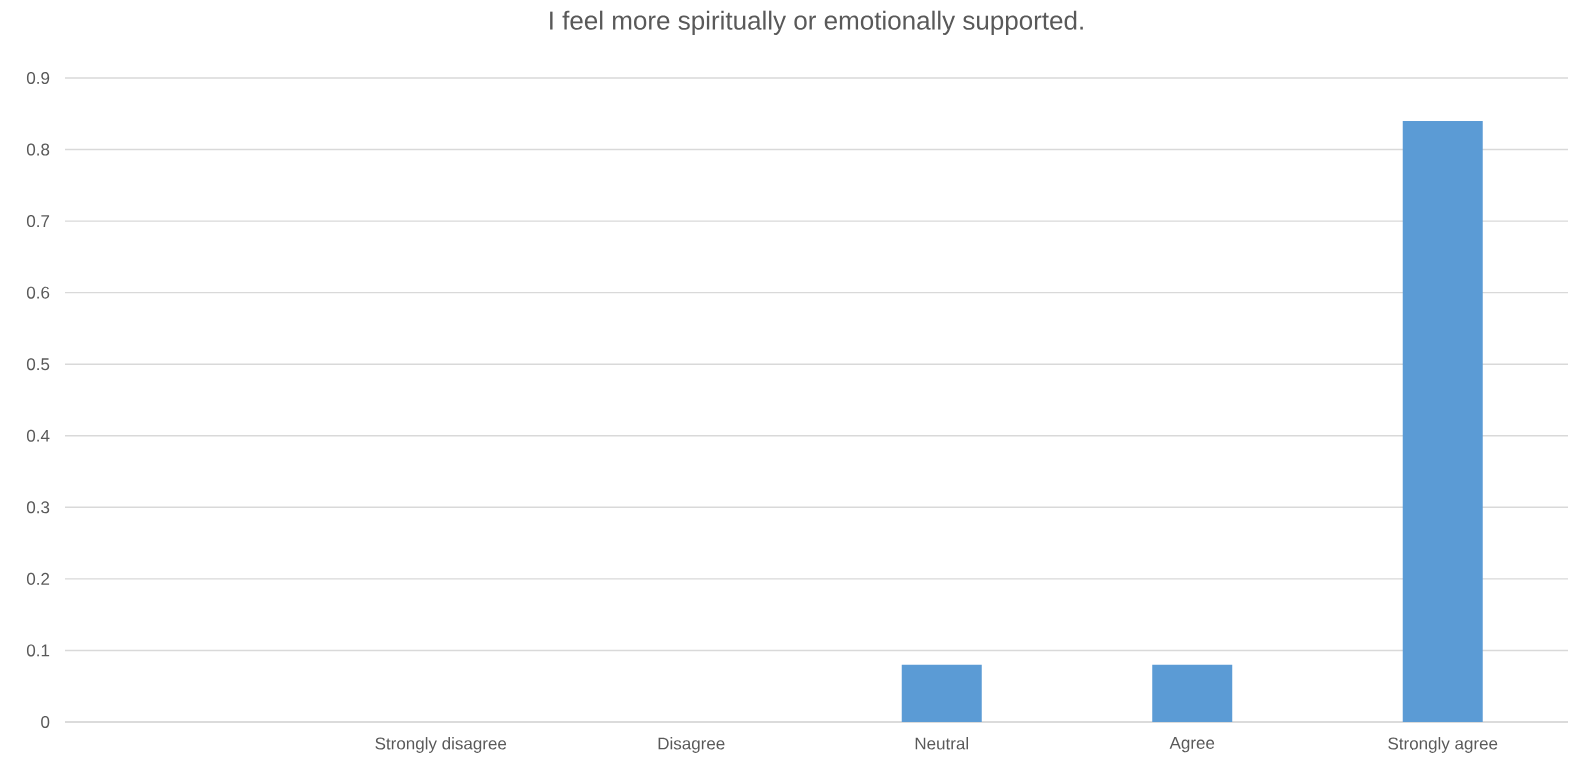 This screenshot has height=769, width=1570. What do you see at coordinates (691, 745) in the screenshot?
I see `x-tick-label: Disagree` at bounding box center [691, 745].